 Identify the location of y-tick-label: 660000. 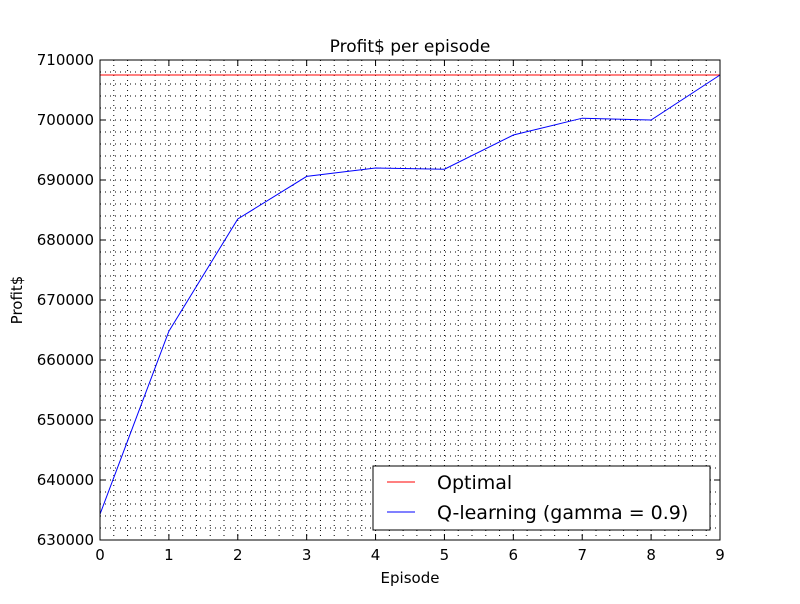
(65, 360).